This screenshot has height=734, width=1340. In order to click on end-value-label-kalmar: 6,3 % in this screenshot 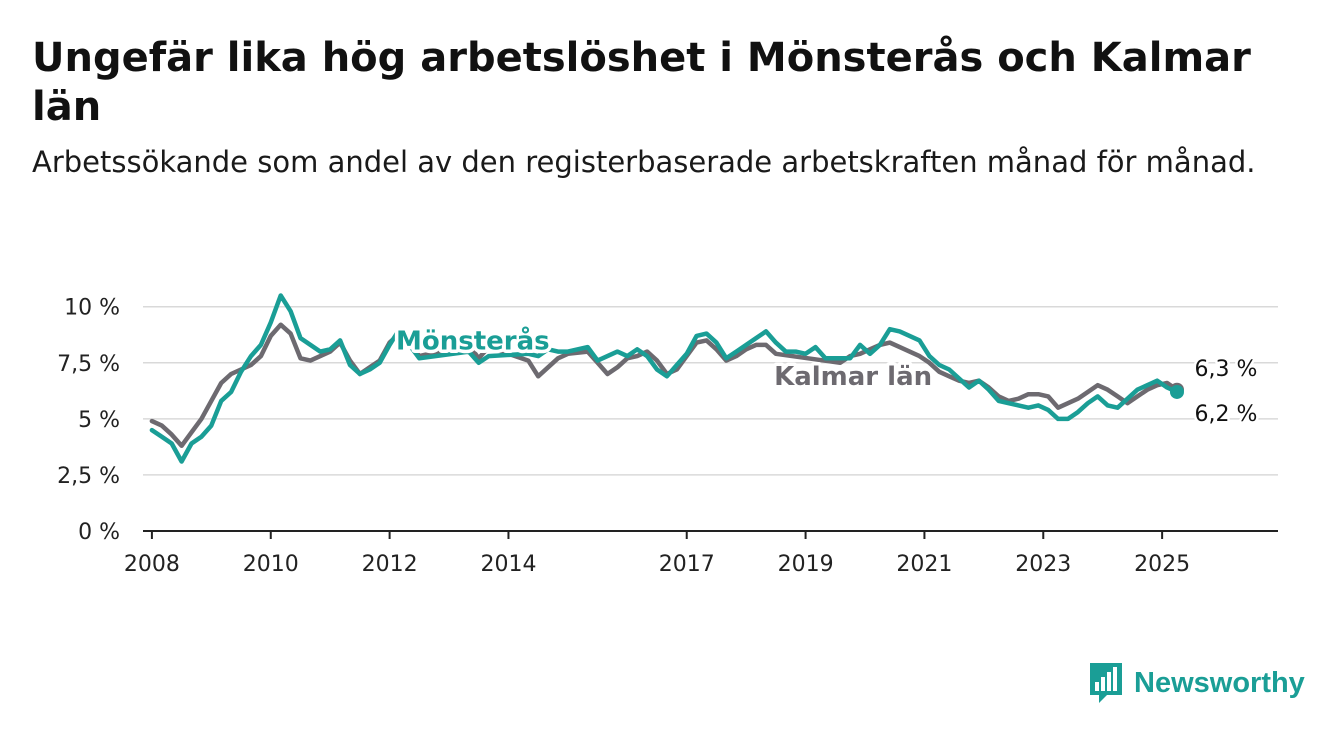, I will do `click(1226, 369)`.